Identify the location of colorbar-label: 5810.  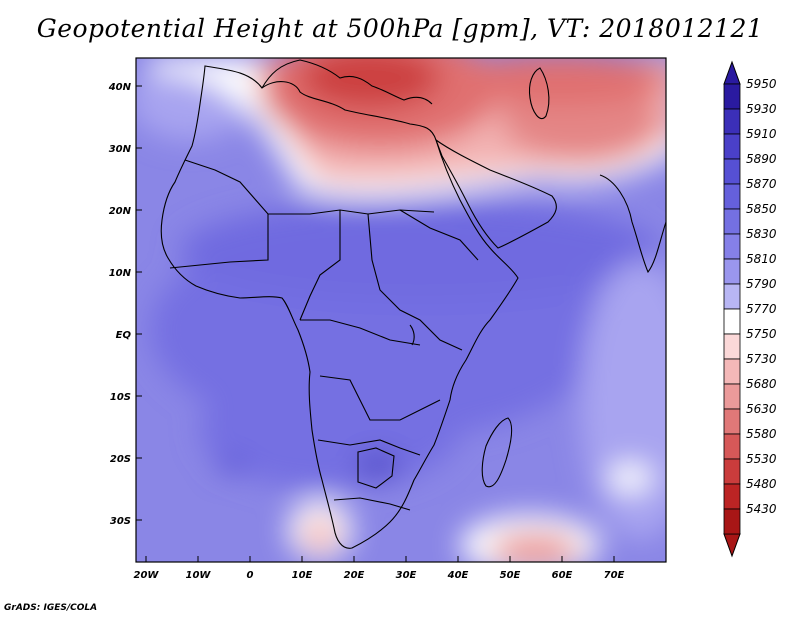
(761, 259).